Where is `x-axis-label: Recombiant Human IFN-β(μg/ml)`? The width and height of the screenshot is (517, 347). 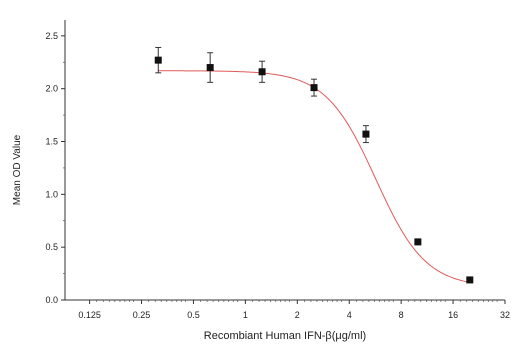 x-axis-label: Recombiant Human IFN-β(μg/ml) is located at coordinates (285, 336).